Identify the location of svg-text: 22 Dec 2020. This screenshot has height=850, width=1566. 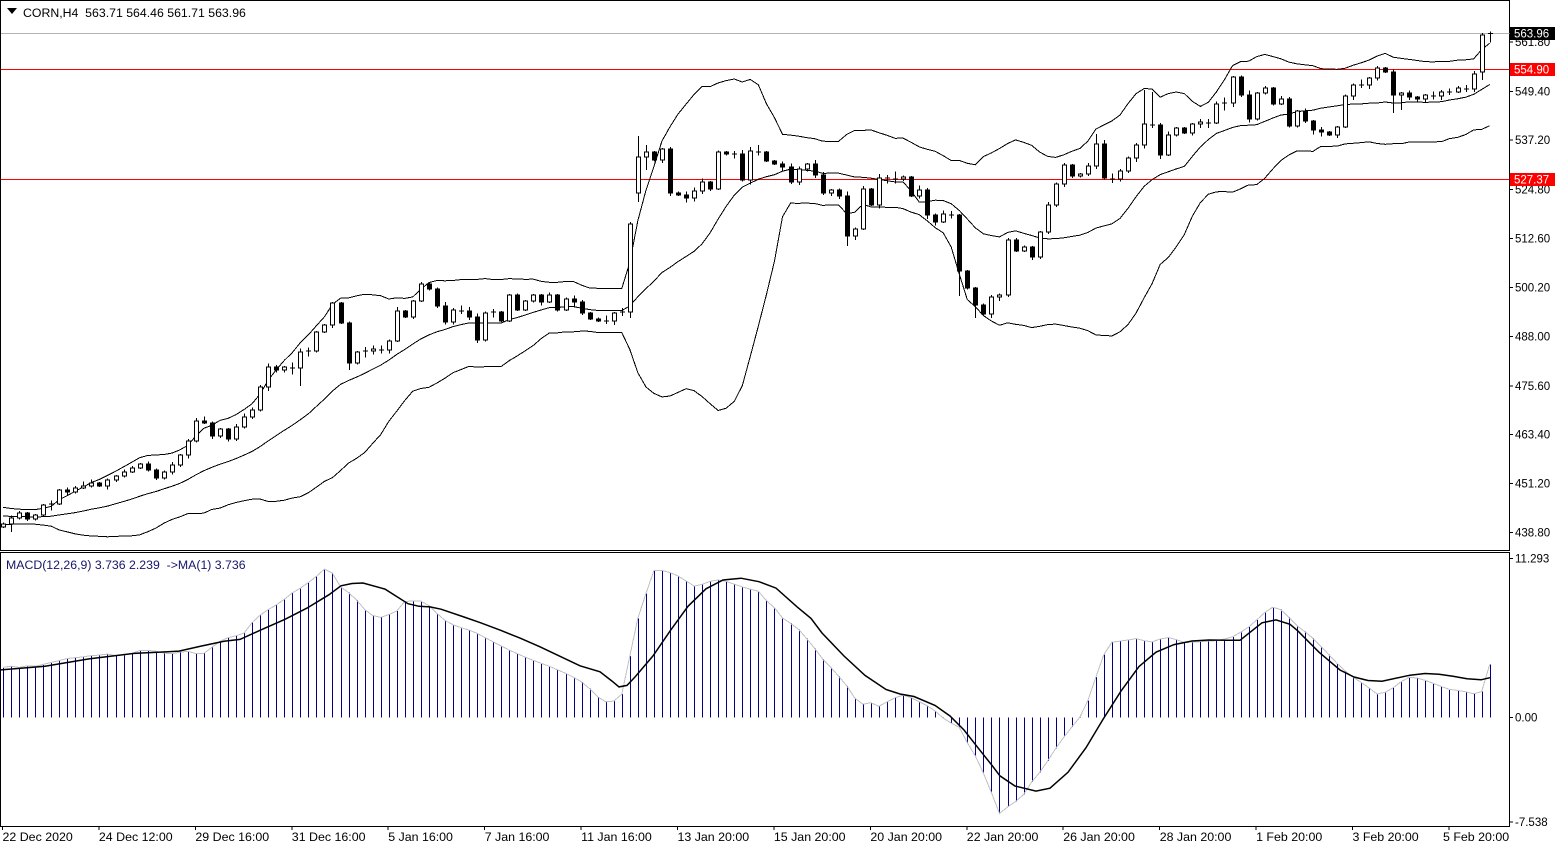
(38, 837).